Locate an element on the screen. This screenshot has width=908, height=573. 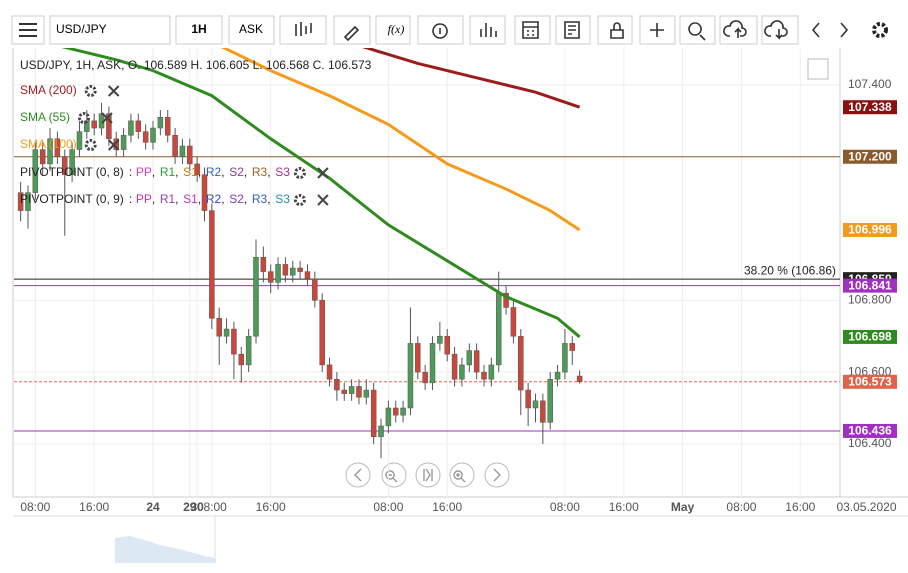
info-icon is located at coordinates (440, 31).